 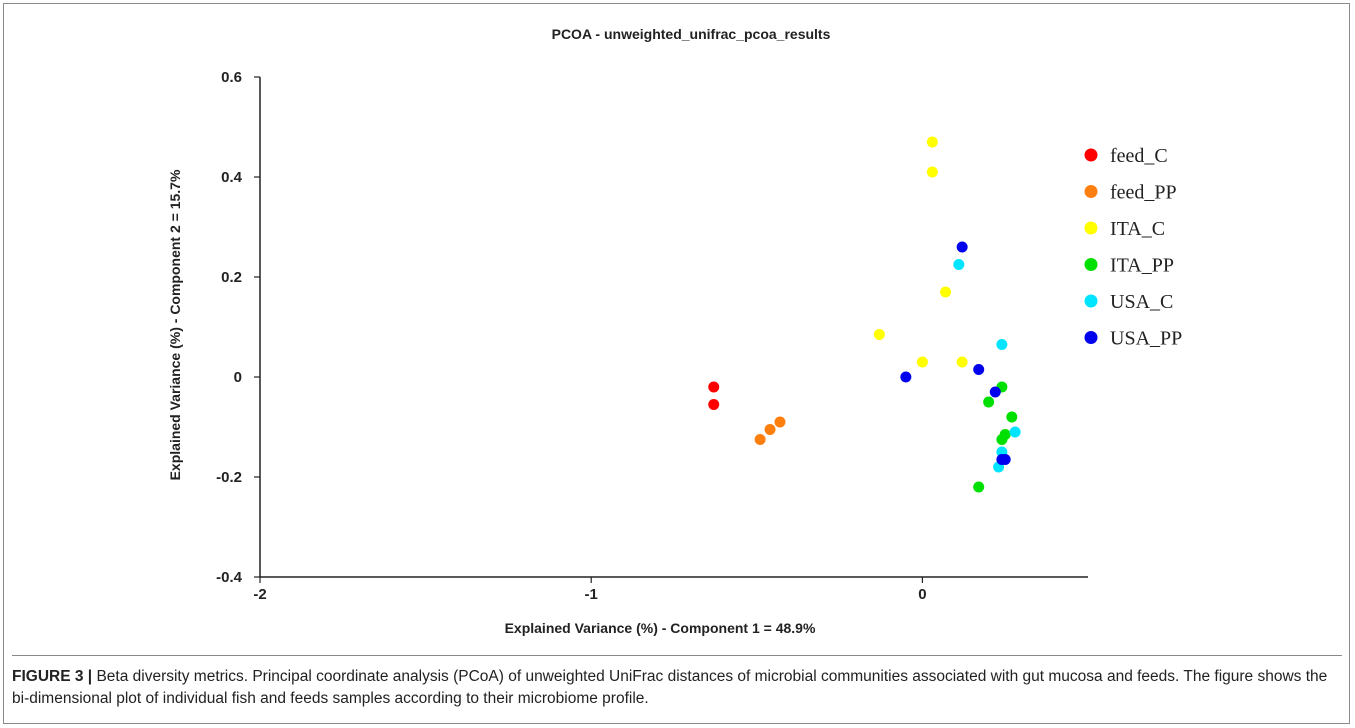 I want to click on y-tick-label: -0.2, so click(x=229, y=477).